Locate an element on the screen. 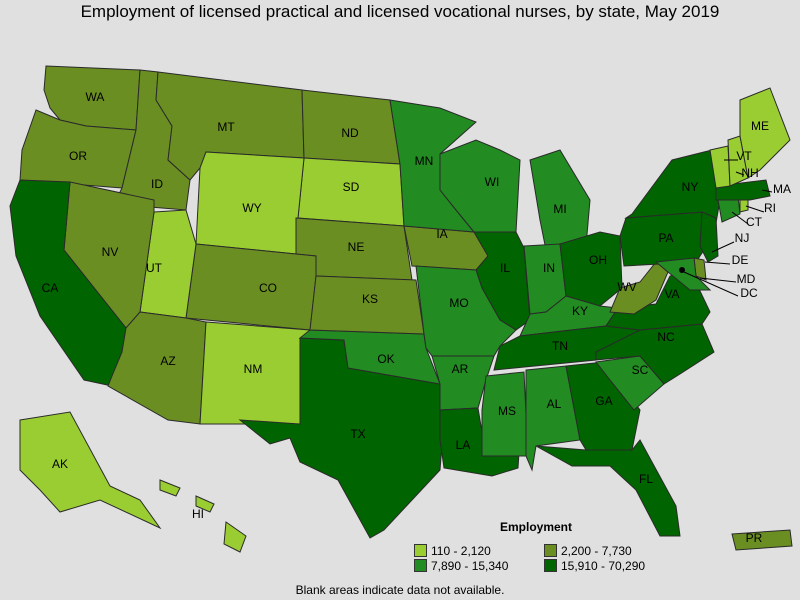 The height and width of the screenshot is (600, 800). state-label-nc: NC is located at coordinates (666, 337).